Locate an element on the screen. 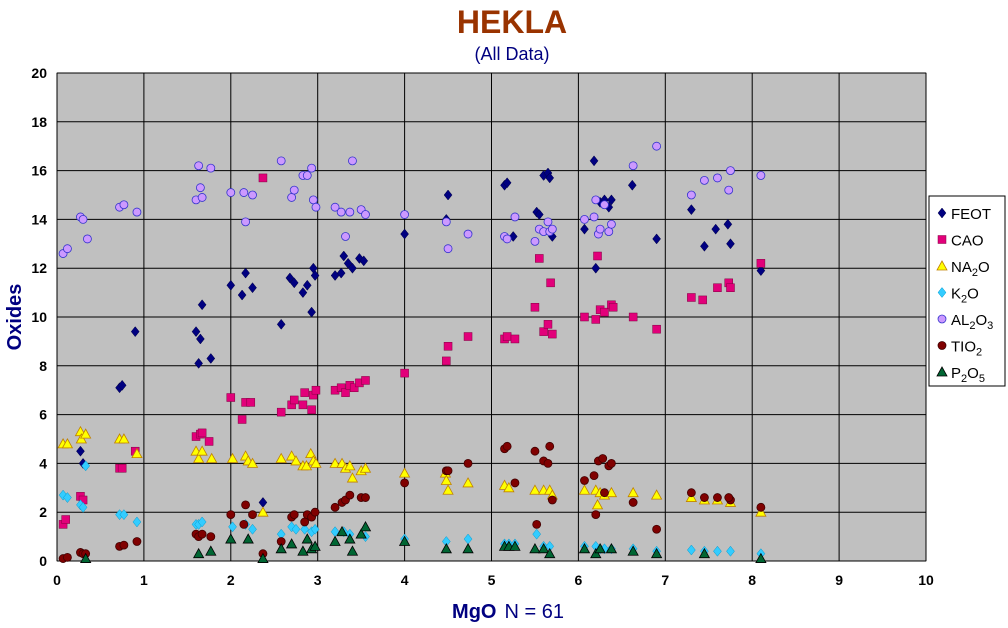 Image resolution: width=1008 pixels, height=628 pixels. legend-marker-p2o5 is located at coordinates (942, 371).